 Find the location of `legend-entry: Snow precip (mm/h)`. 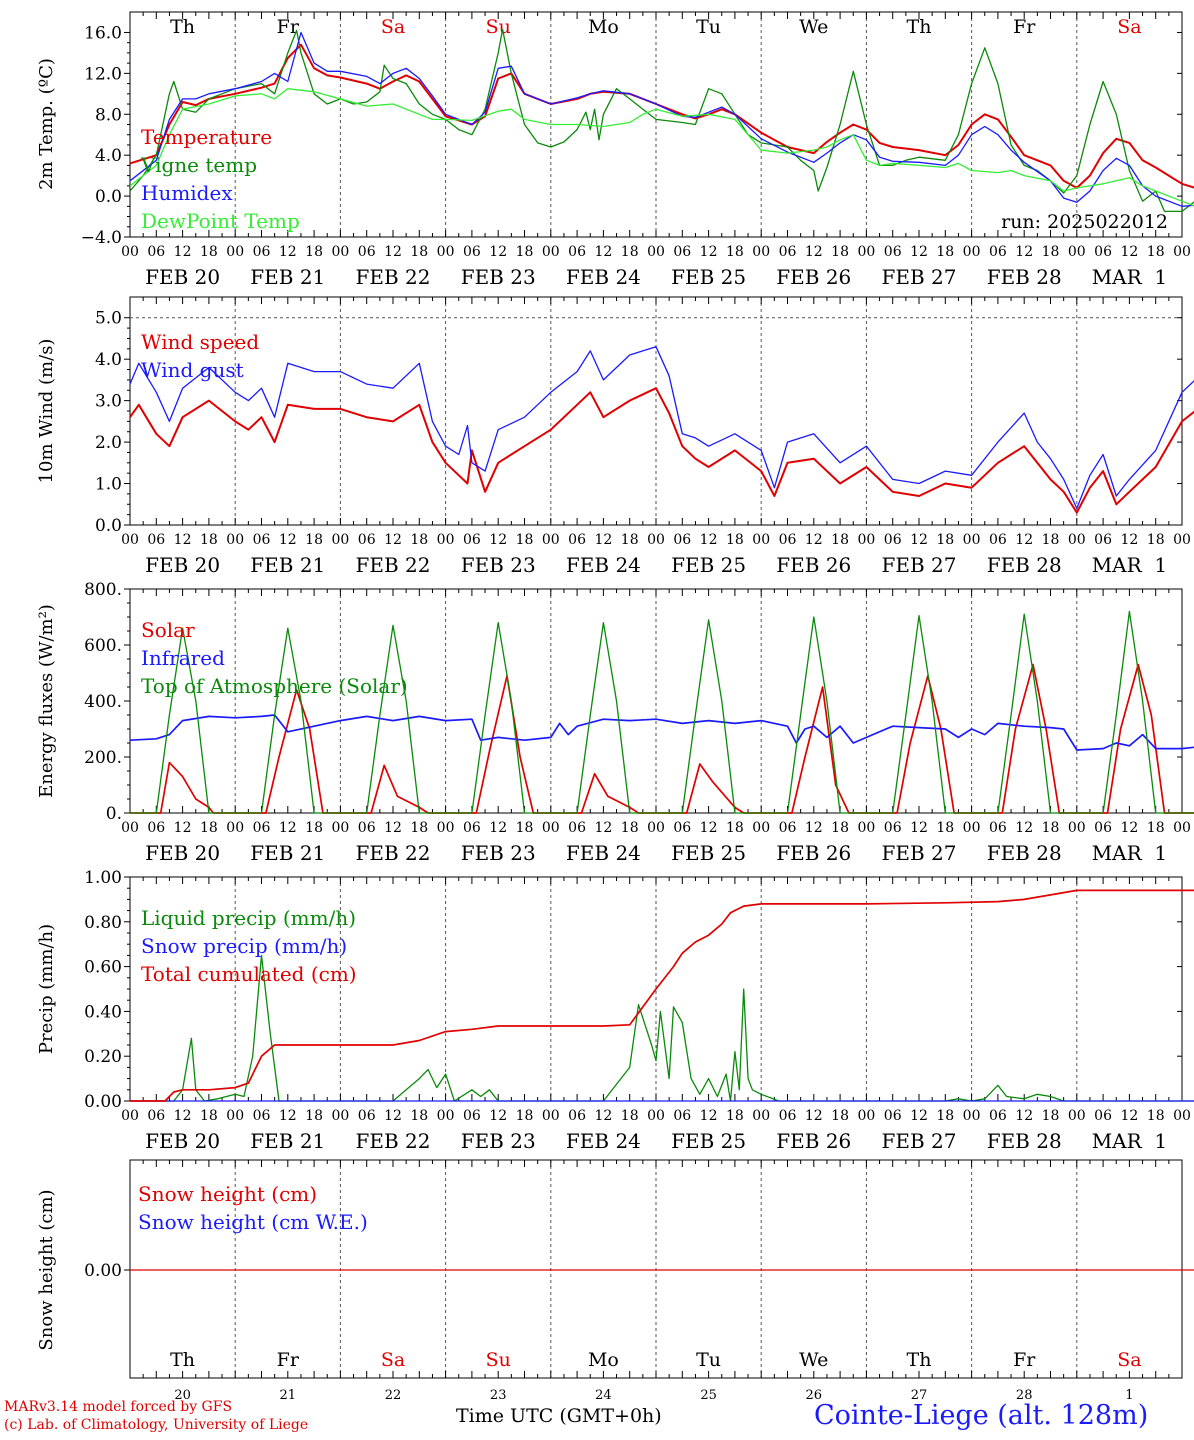

legend-entry: Snow precip (mm/h) is located at coordinates (244, 946).